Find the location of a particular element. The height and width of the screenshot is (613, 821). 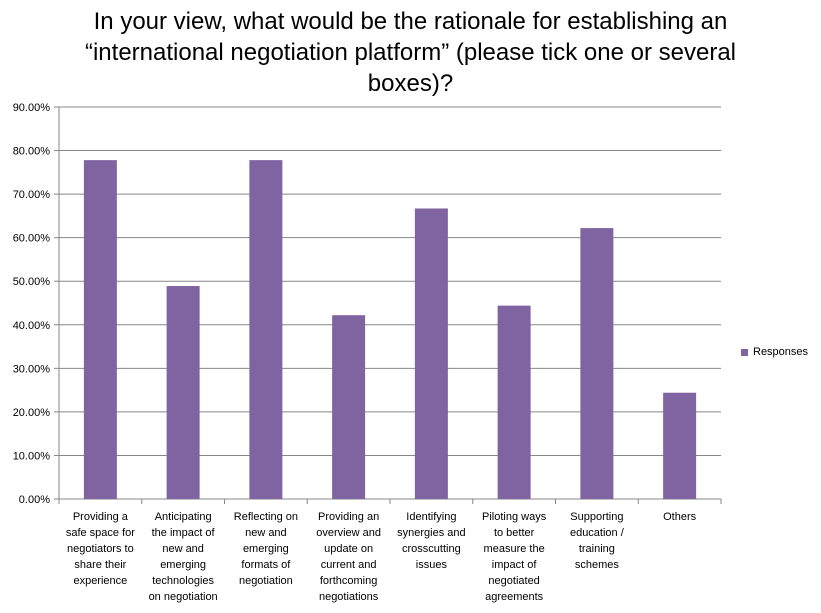

x-category-label-line: Identifying is located at coordinates (431, 517).